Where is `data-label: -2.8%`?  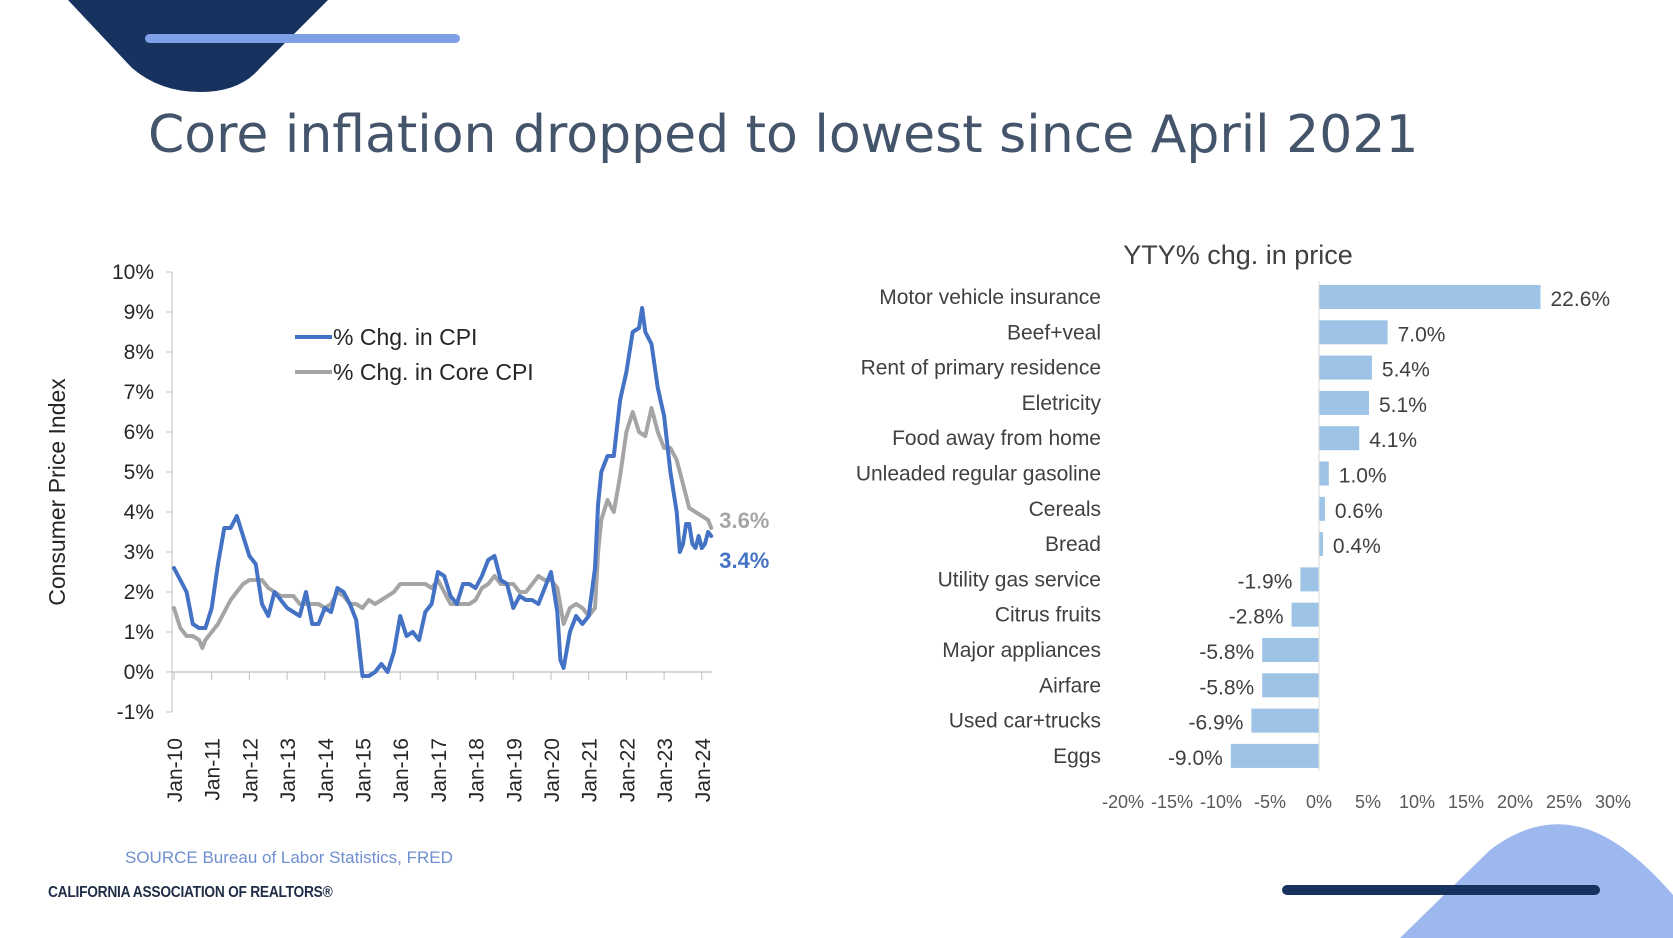
data-label: -2.8% is located at coordinates (1256, 617).